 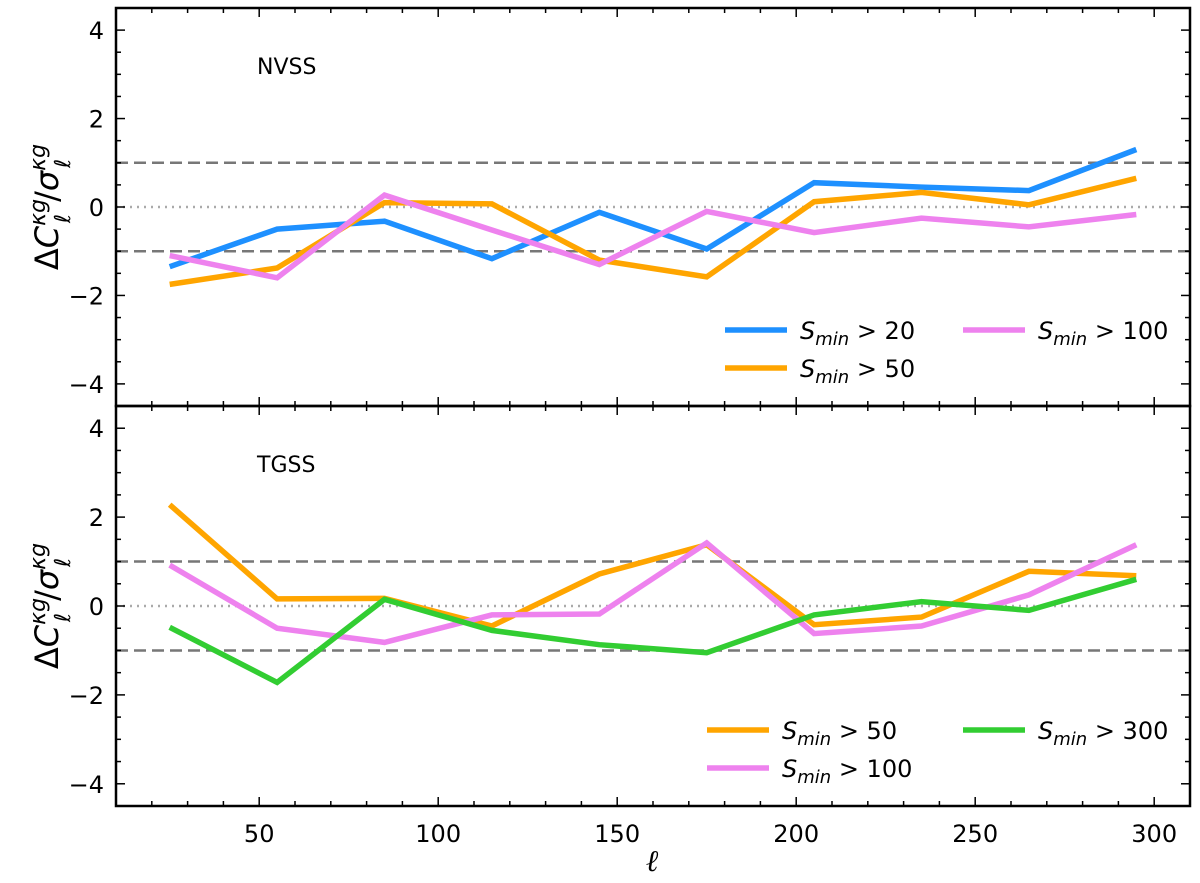 What do you see at coordinates (1103, 733) in the screenshot?
I see `tgss-legend-label-2: Smin > 300` at bounding box center [1103, 733].